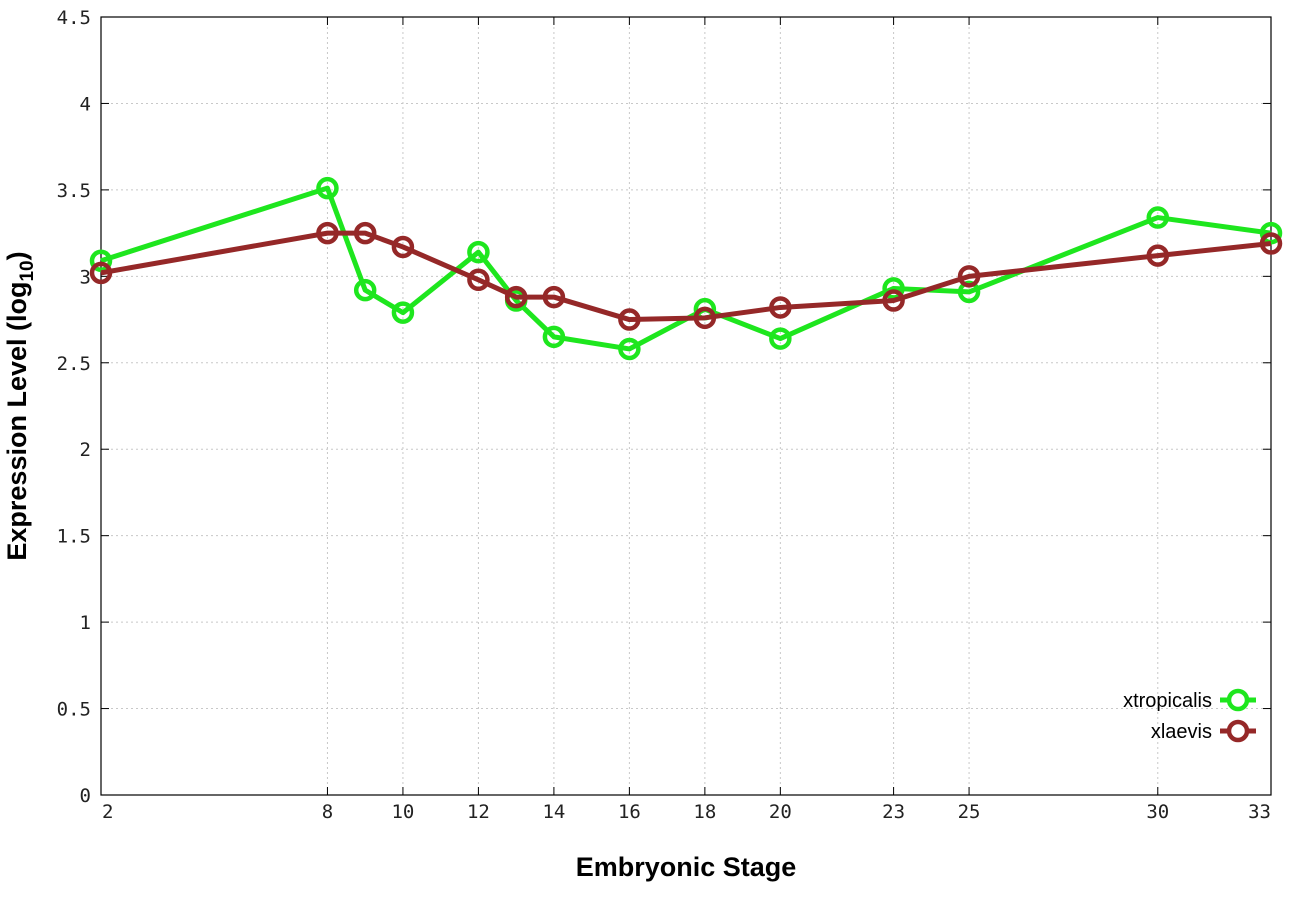 This screenshot has width=1296, height=907. Describe the element at coordinates (780, 812) in the screenshot. I see `x-tick-label: 20` at that location.